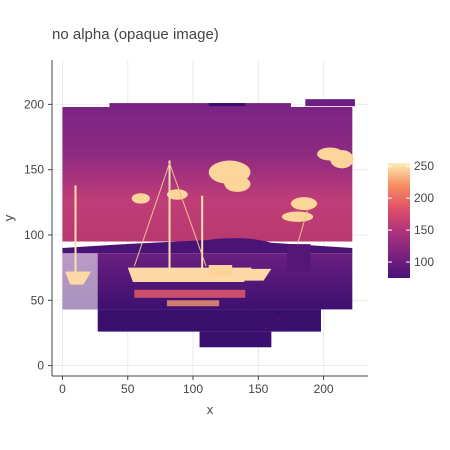  What do you see at coordinates (34, 170) in the screenshot?
I see `y-tick-label: 150` at bounding box center [34, 170].